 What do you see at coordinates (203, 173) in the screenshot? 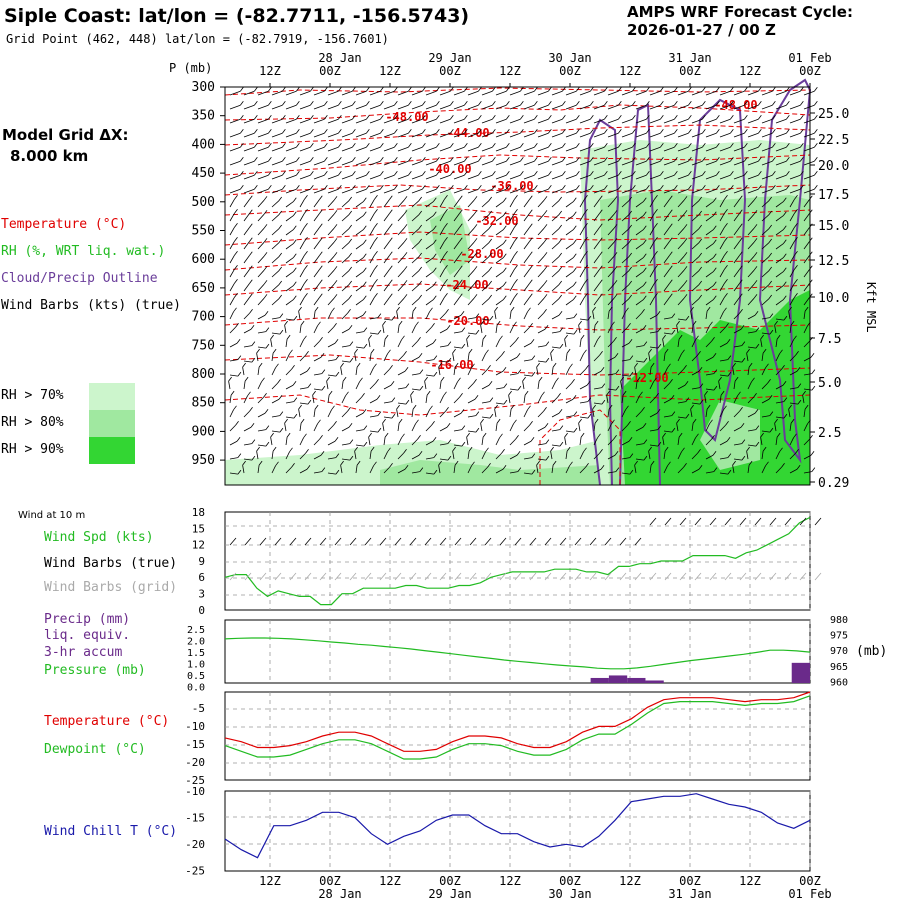
I see `pressure-tick-label: 450` at bounding box center [203, 173].